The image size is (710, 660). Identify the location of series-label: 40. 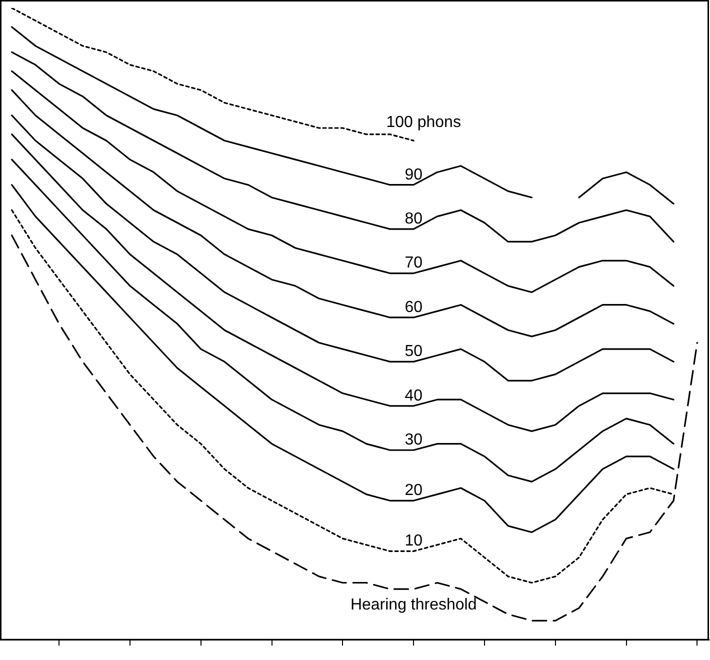
(413, 395).